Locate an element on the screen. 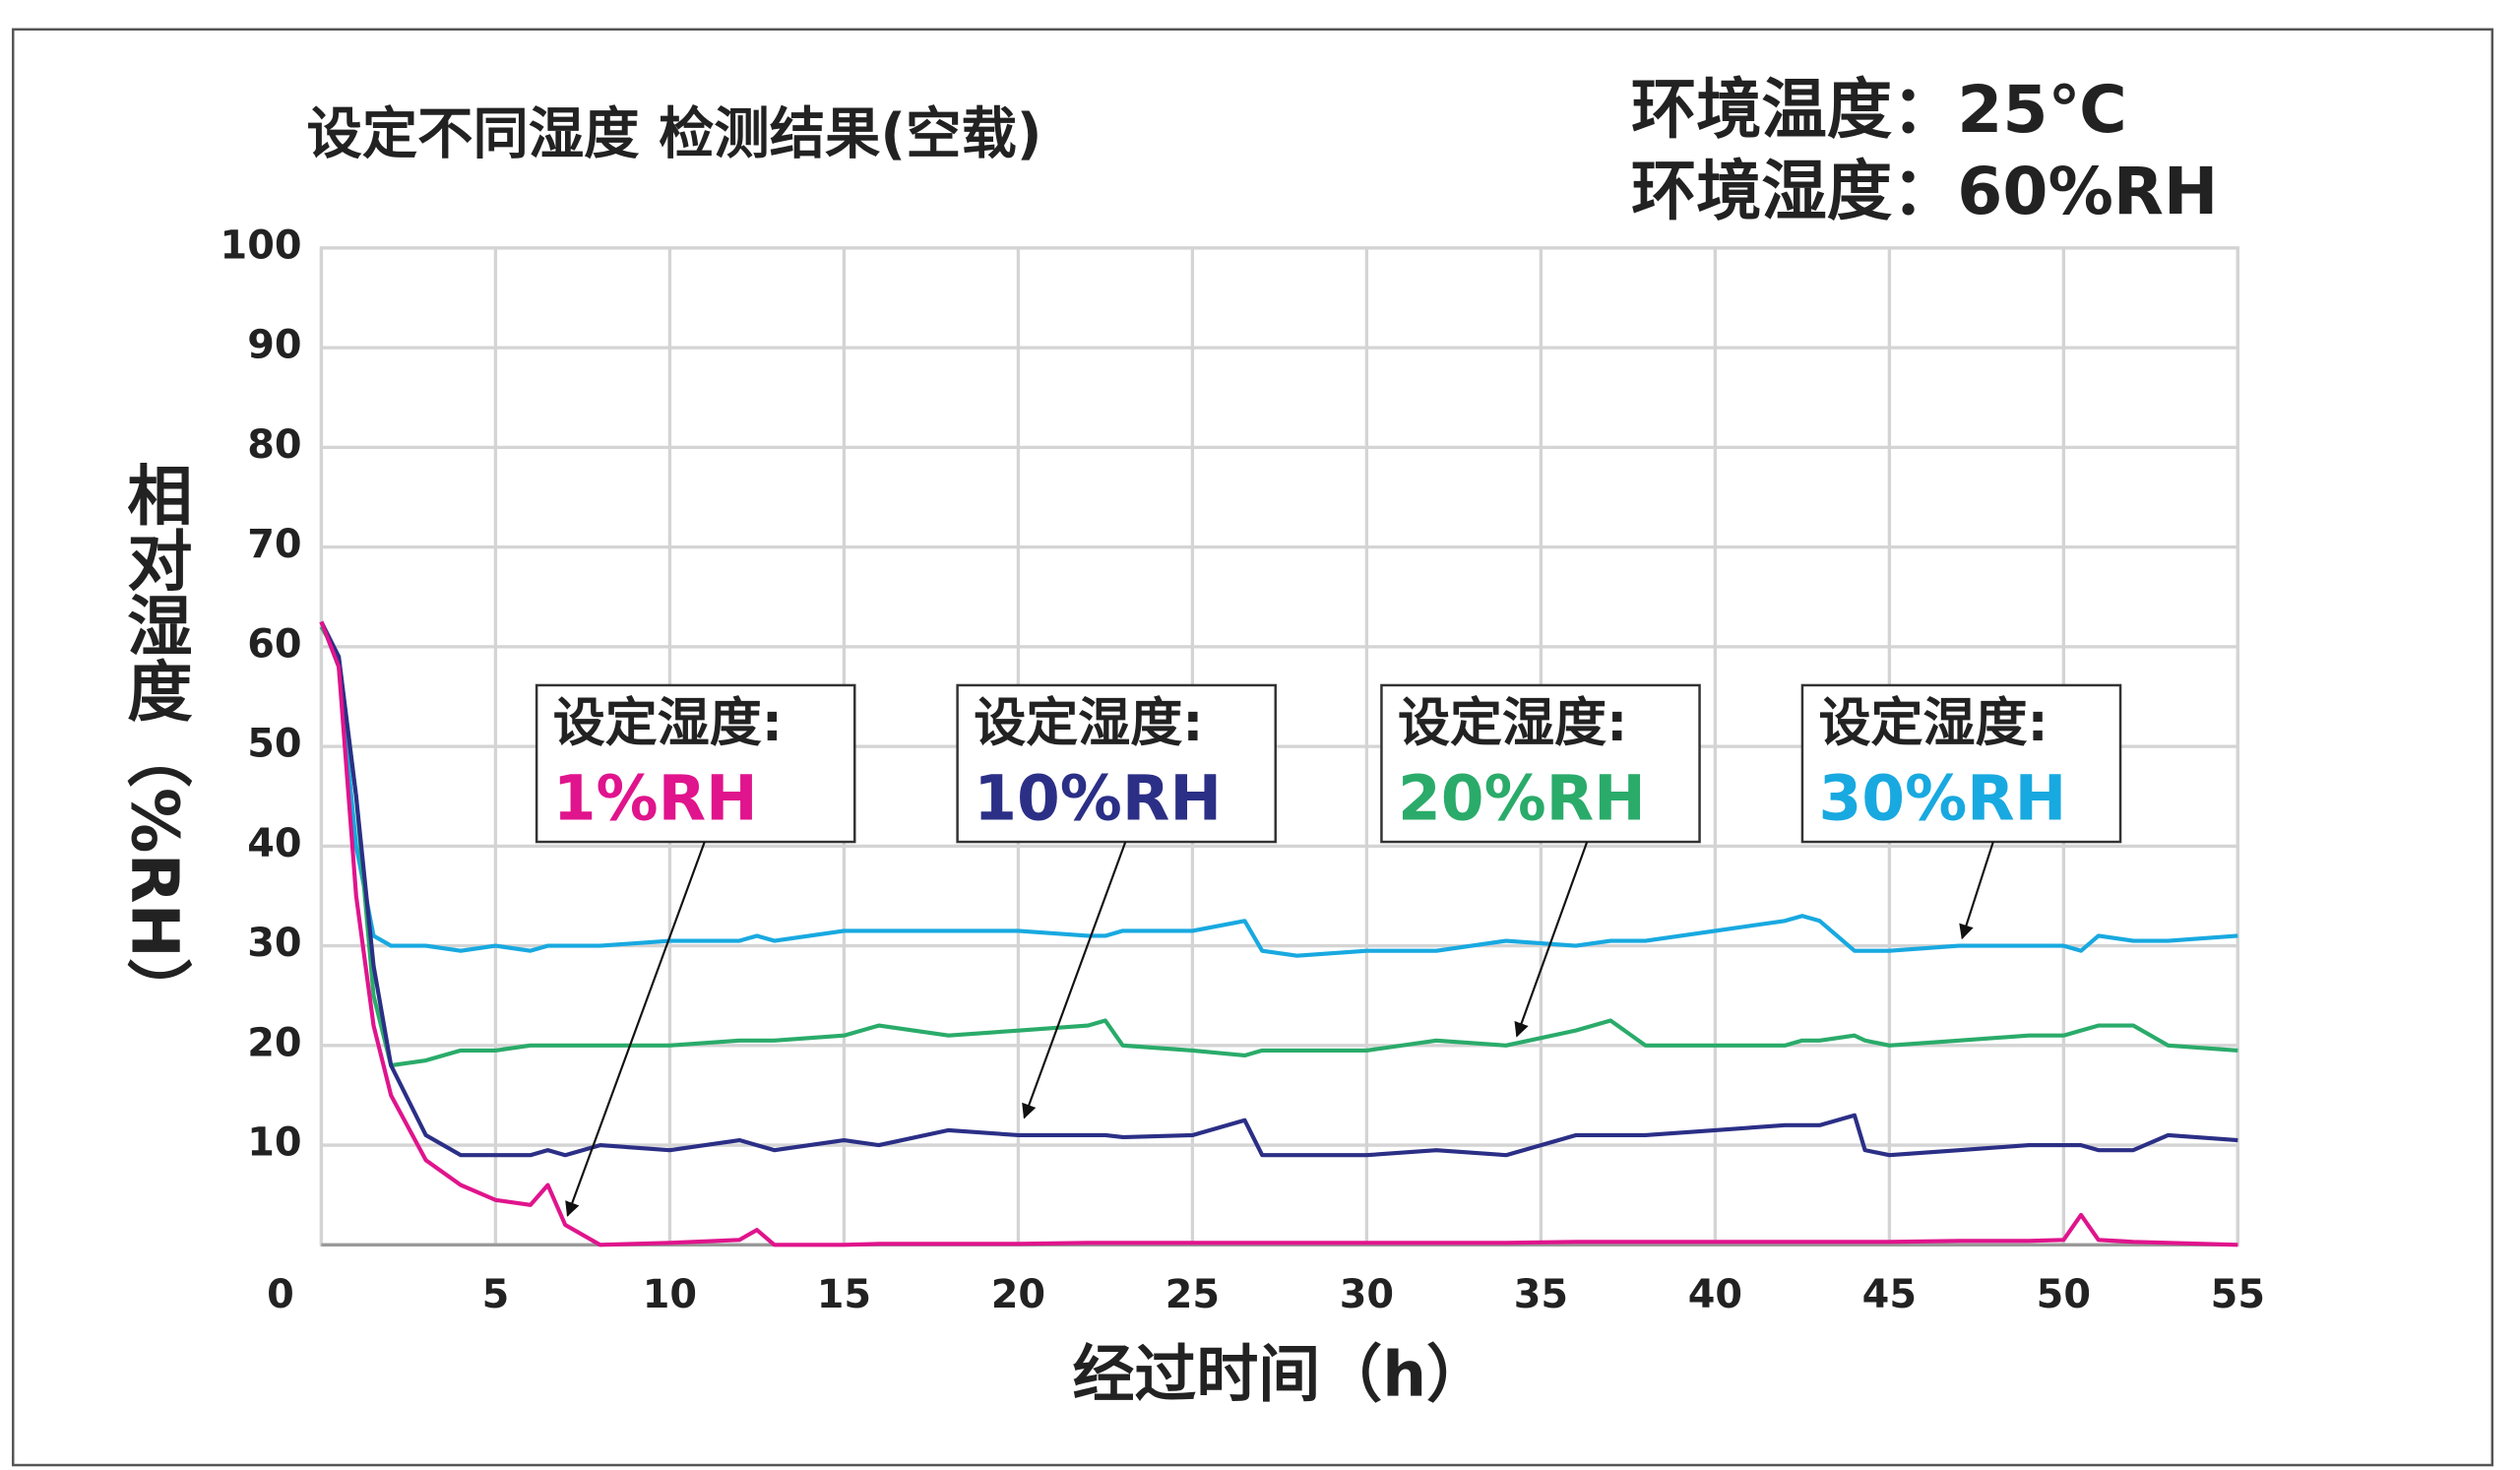  y-tick-label: 10 is located at coordinates (274, 1143).